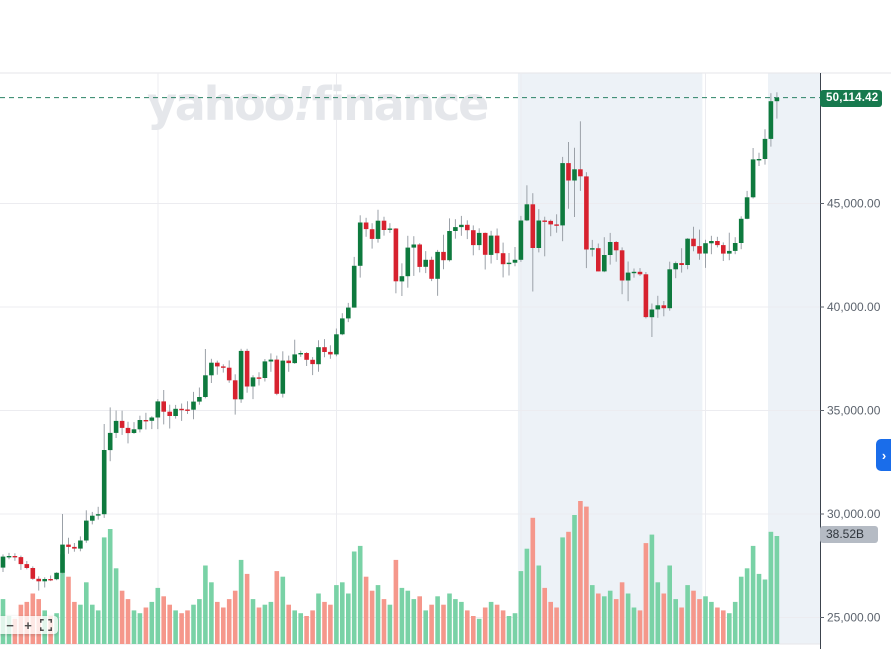 The height and width of the screenshot is (649, 891). I want to click on zoom-toolbar: − +, so click(29, 625).